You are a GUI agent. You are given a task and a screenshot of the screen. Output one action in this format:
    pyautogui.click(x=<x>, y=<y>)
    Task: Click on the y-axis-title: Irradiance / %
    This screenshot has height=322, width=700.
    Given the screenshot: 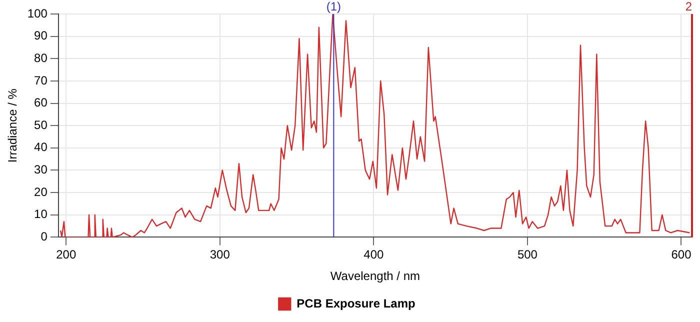 What is the action you would take?
    pyautogui.click(x=13, y=125)
    